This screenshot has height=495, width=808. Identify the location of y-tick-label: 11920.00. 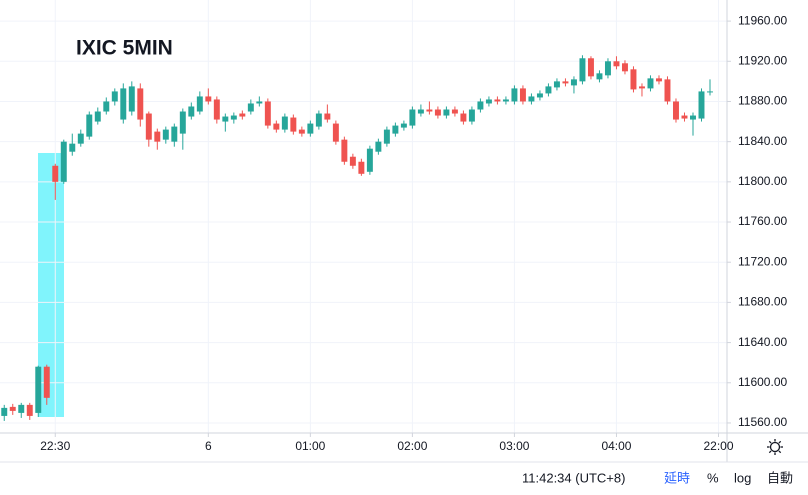
(762, 60).